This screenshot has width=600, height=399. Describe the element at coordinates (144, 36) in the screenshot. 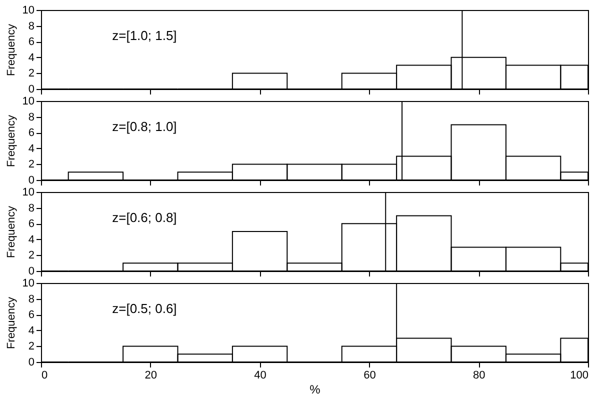

I see `annotation: z=[1.0; 1.5]` at that location.